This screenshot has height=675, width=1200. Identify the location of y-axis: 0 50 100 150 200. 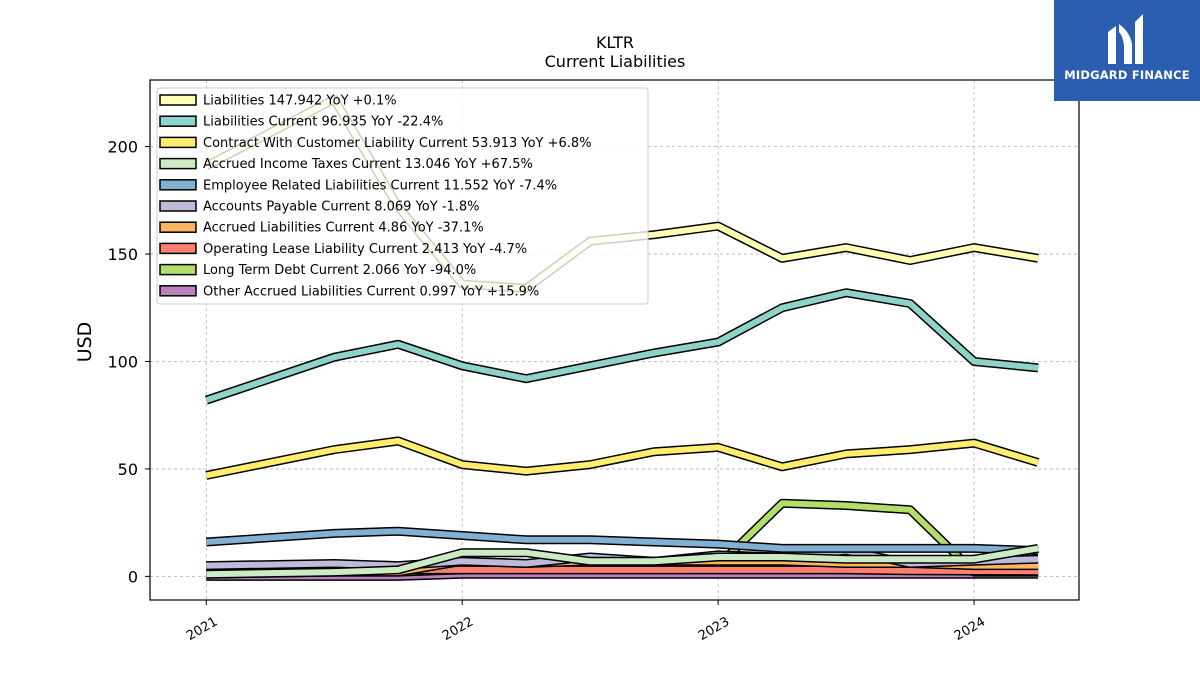
(128, 362).